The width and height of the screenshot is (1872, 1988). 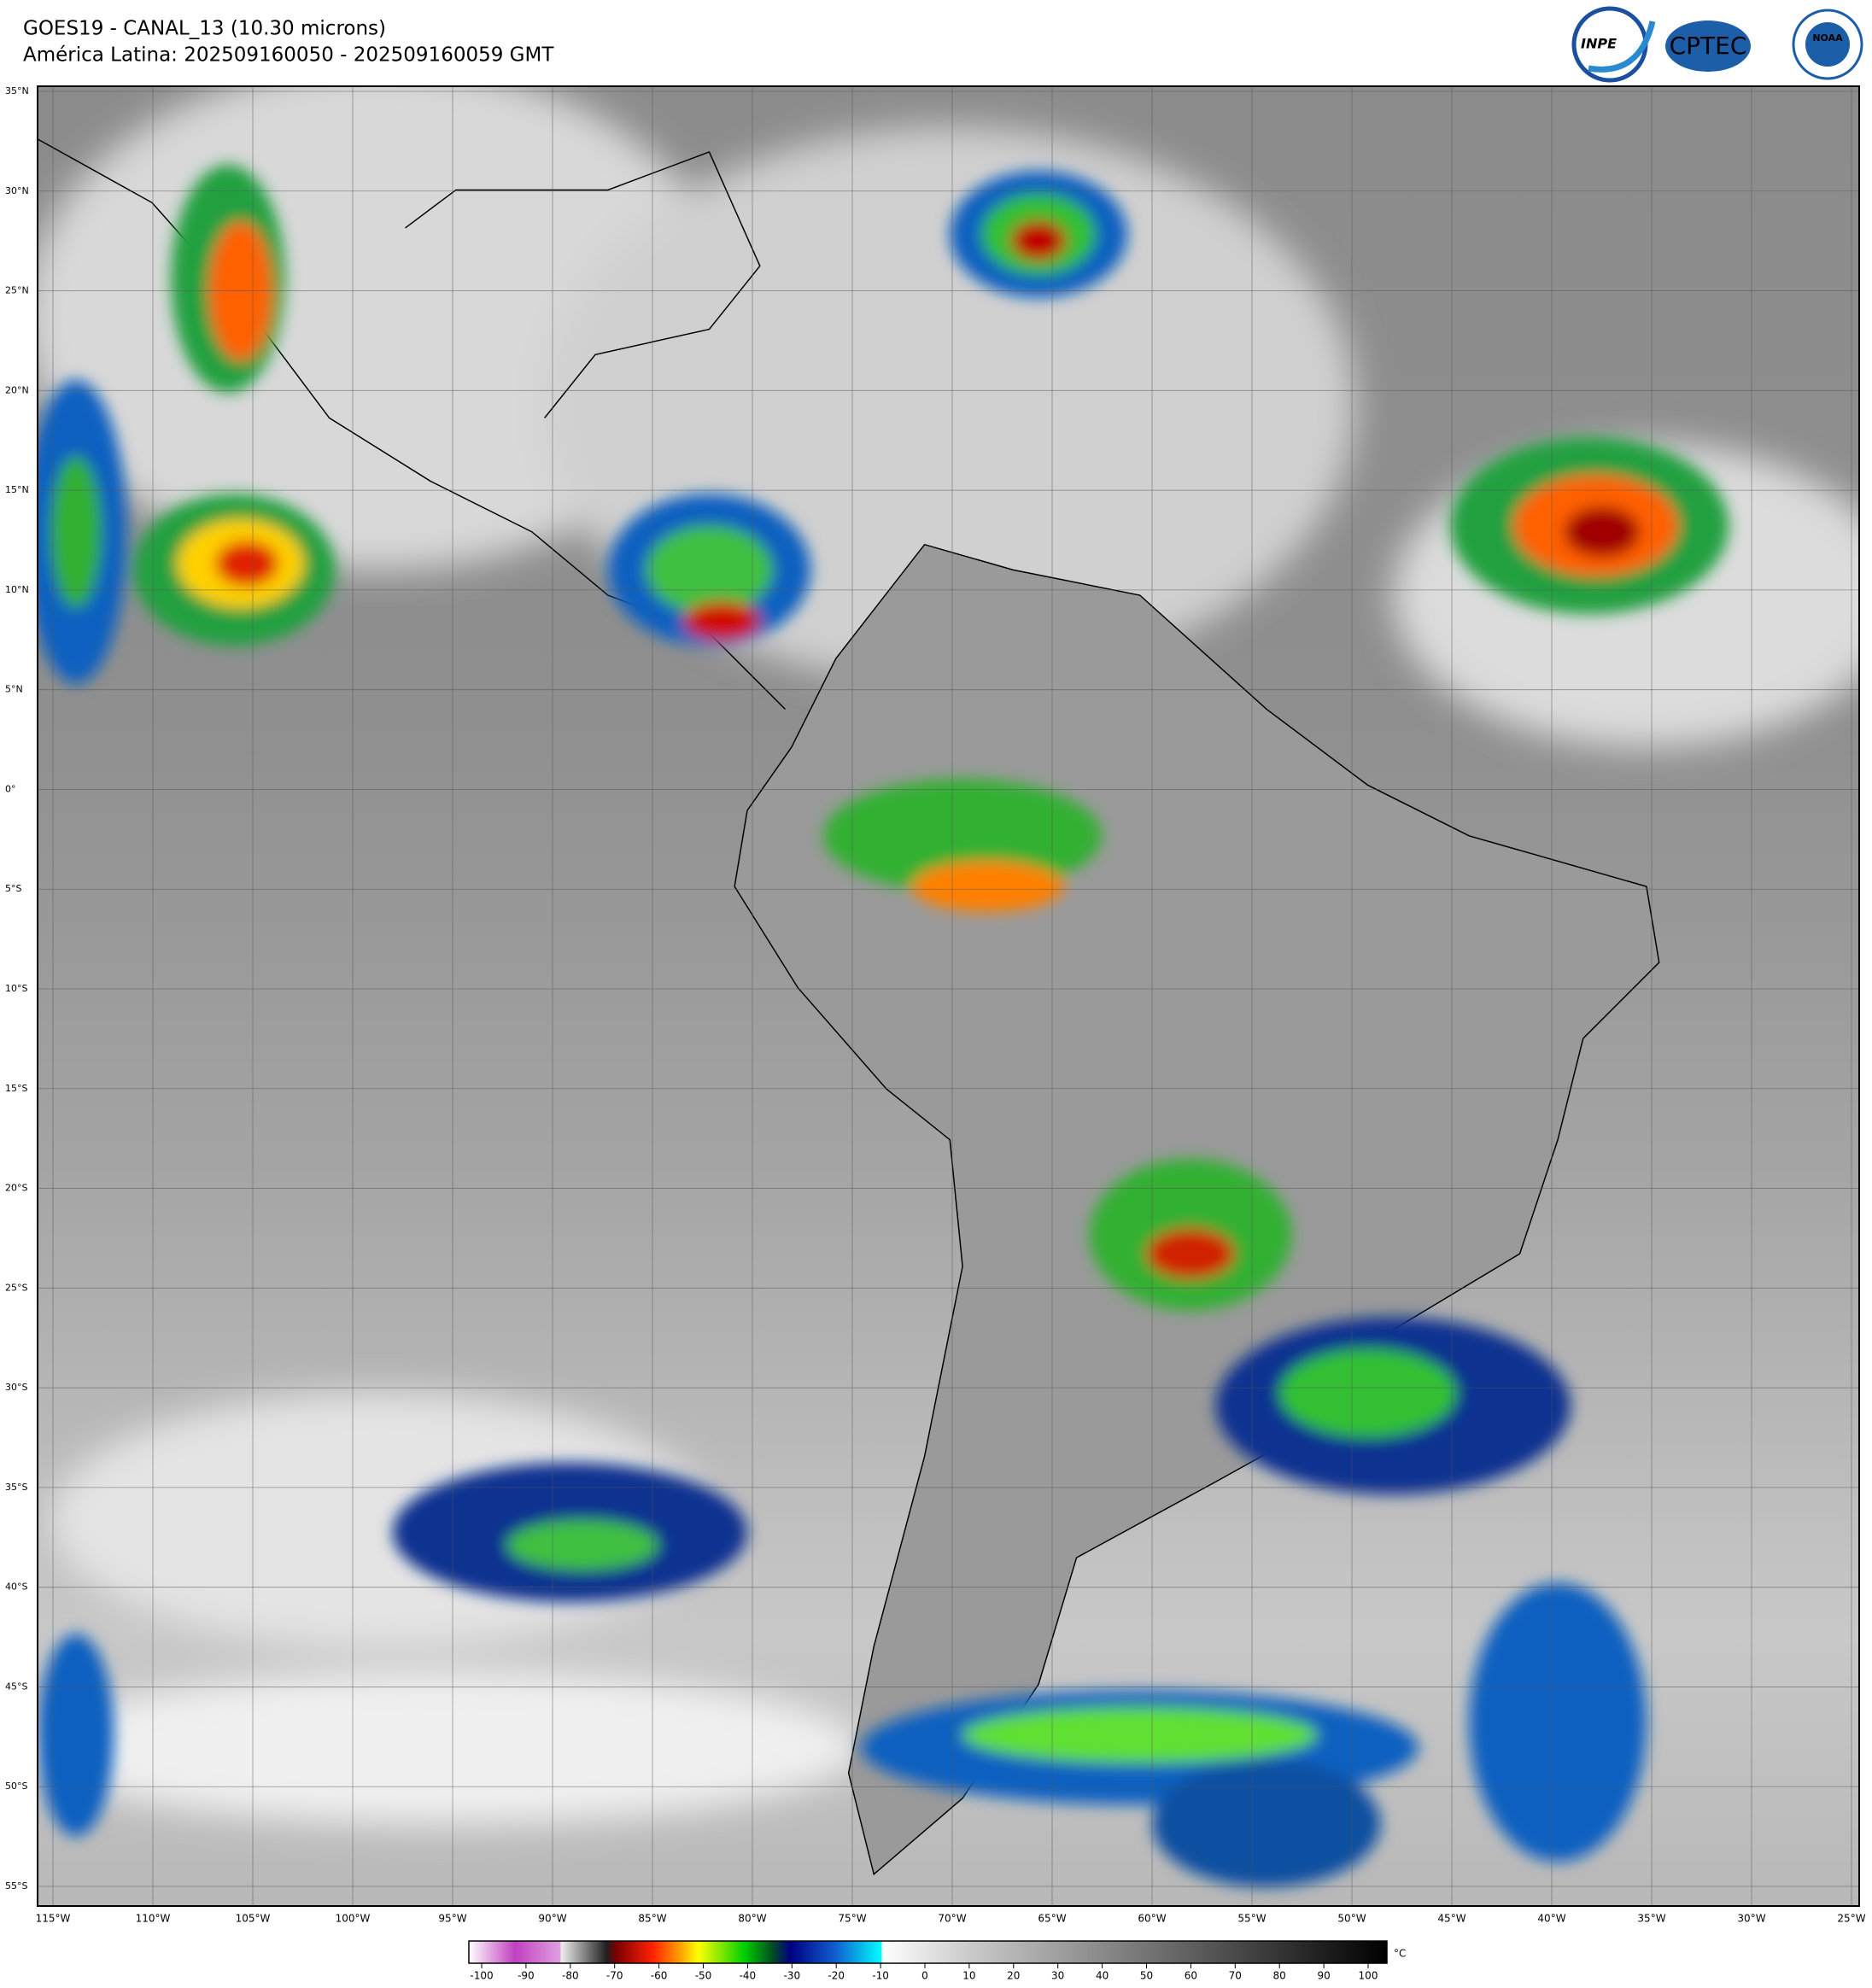 I want to click on colorbar-tick-label: -60, so click(x=659, y=1976).